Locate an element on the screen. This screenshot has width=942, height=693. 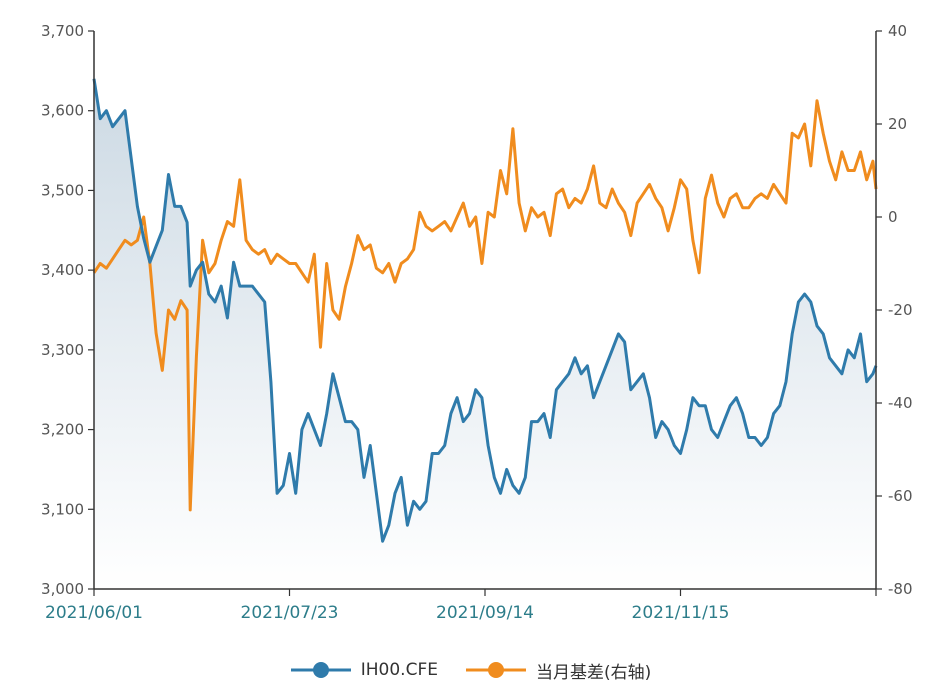
left-tick-label: 3,300 is located at coordinates (62, 350).